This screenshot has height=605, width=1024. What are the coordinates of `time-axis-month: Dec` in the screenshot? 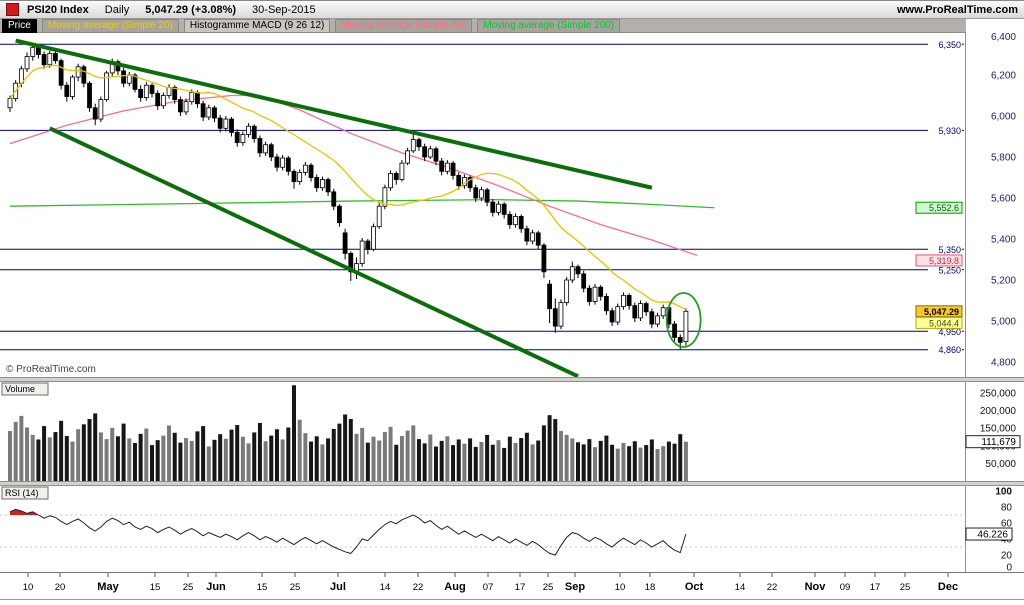 It's located at (948, 587).